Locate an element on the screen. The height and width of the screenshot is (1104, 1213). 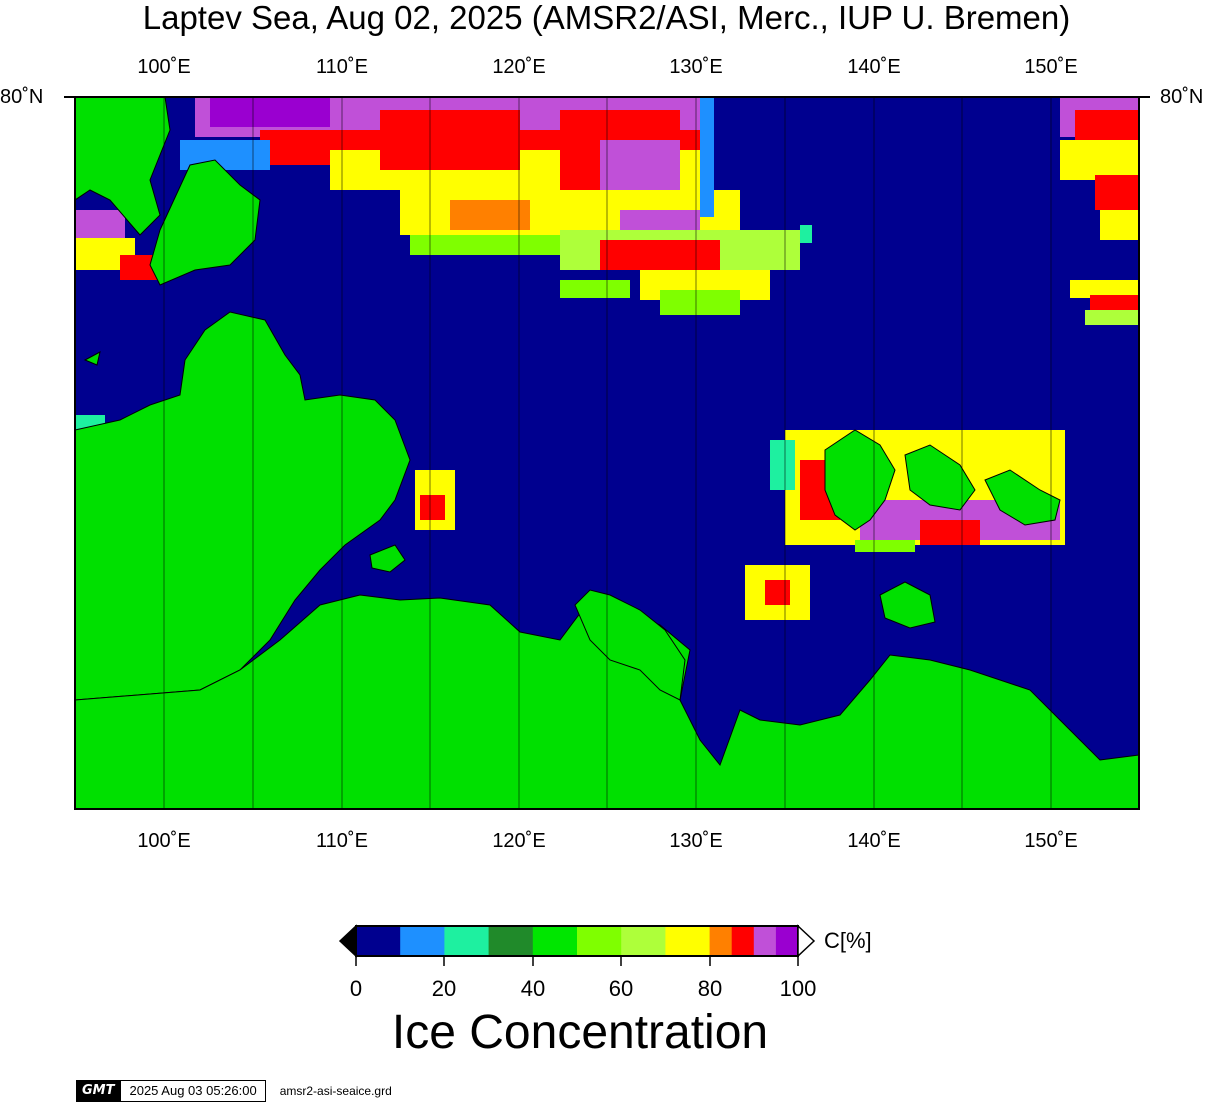
colorbar-tick-100: 100 is located at coordinates (798, 988).